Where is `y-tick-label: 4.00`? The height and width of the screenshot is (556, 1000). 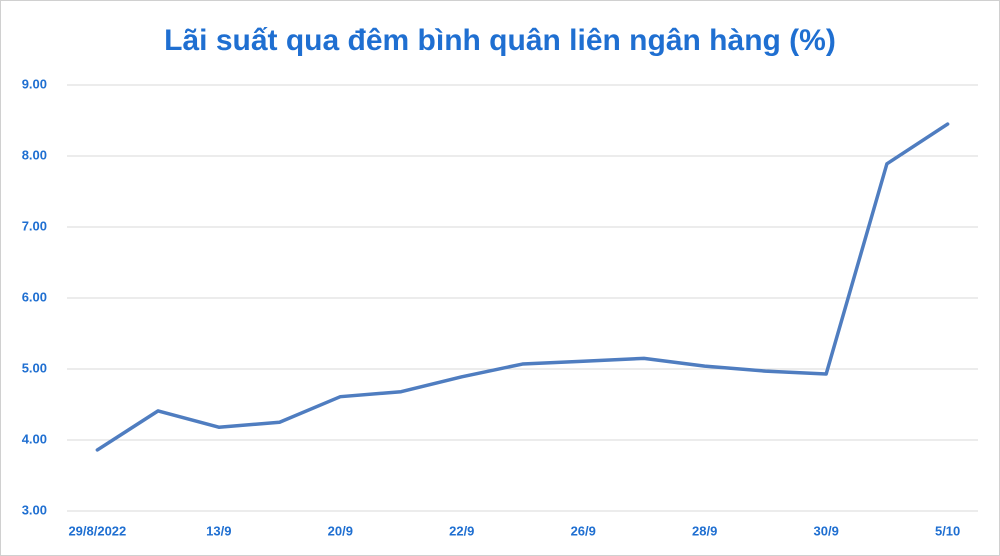
y-tick-label: 4.00 is located at coordinates (34, 438).